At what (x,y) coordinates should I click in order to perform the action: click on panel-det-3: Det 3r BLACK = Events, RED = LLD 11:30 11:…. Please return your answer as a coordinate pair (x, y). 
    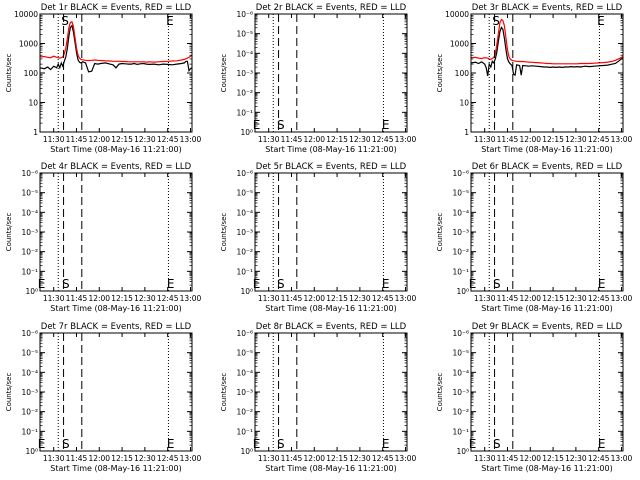
    Looking at the image, I should click on (534, 78).